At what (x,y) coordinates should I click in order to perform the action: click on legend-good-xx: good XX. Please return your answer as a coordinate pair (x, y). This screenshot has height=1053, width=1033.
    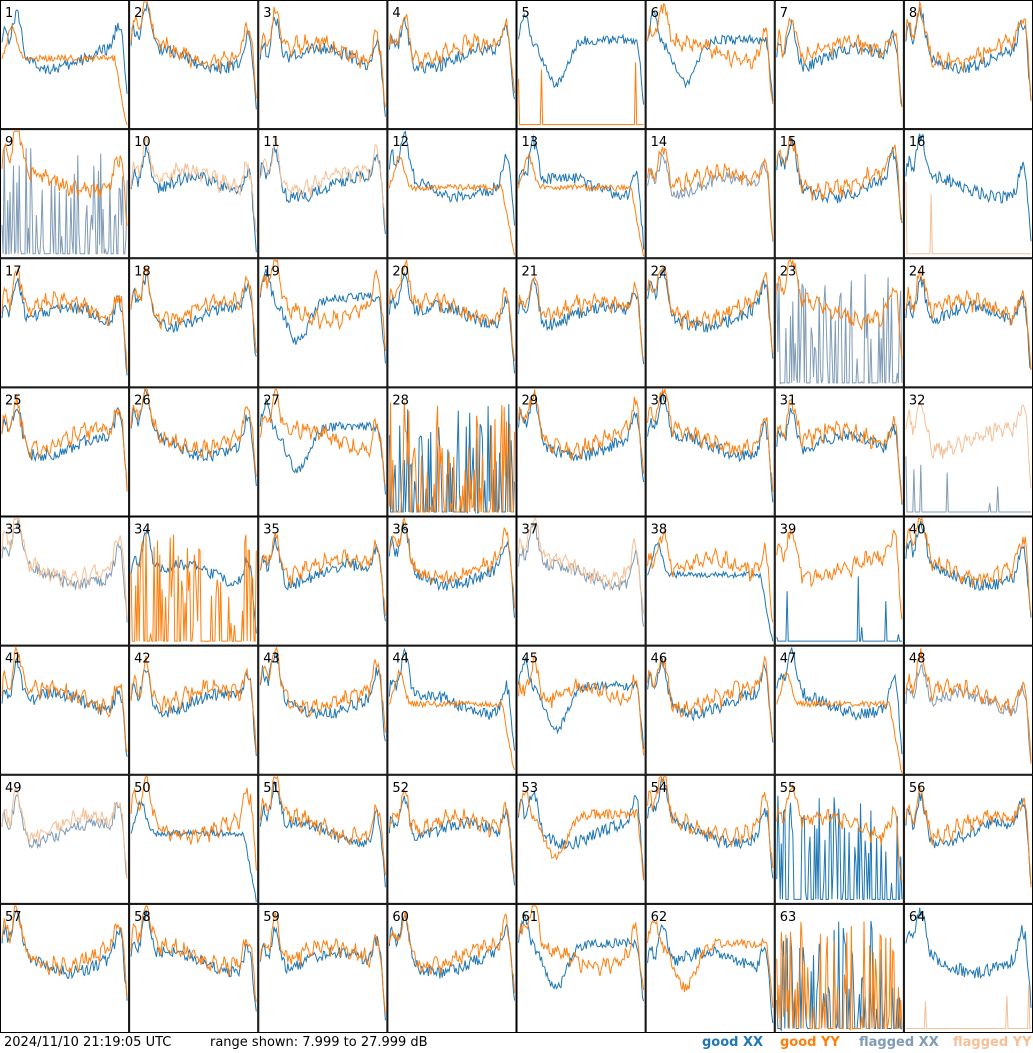
    Looking at the image, I should click on (733, 1042).